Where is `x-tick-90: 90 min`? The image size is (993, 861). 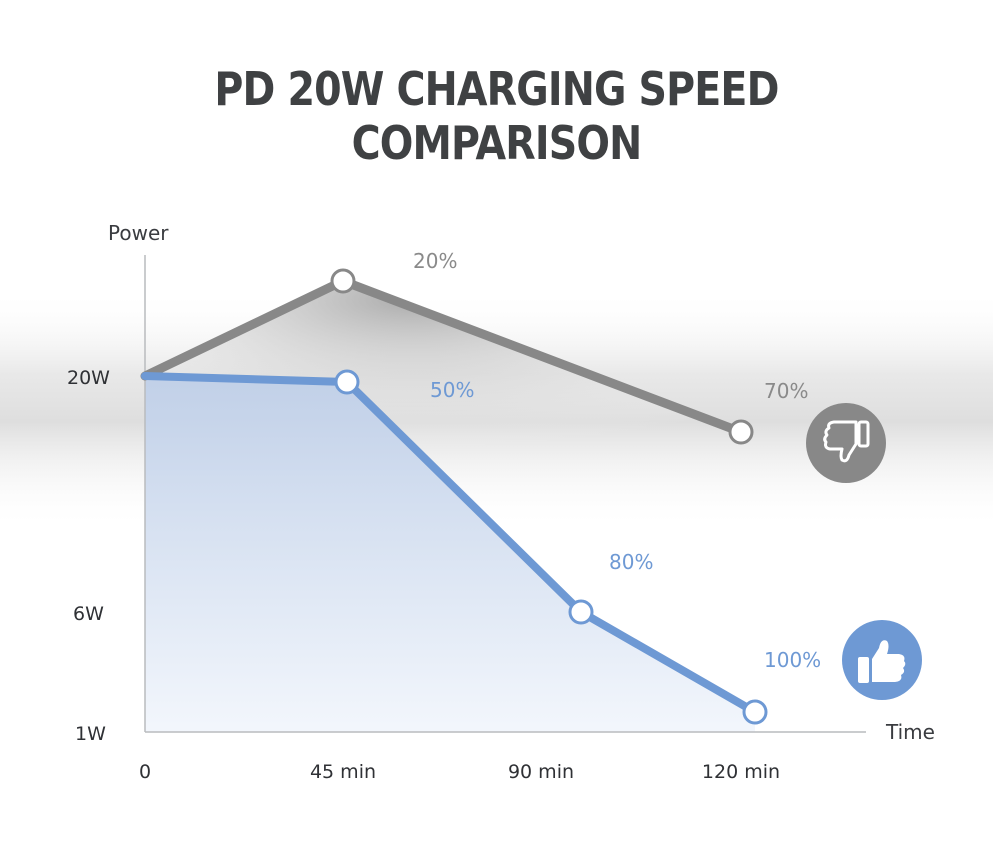 x-tick-90: 90 min is located at coordinates (541, 772).